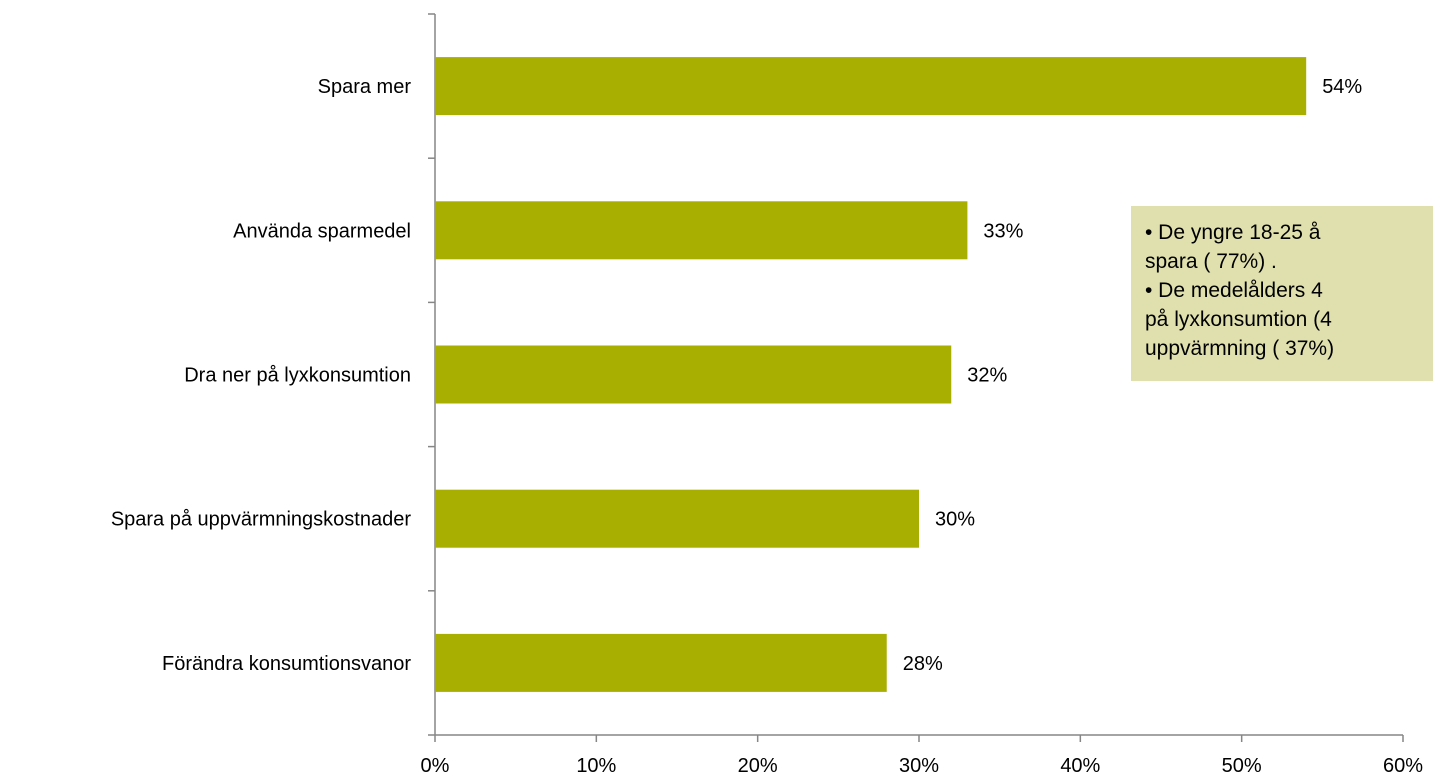  Describe the element at coordinates (596, 766) in the screenshot. I see `x-tick-label: 10%` at that location.